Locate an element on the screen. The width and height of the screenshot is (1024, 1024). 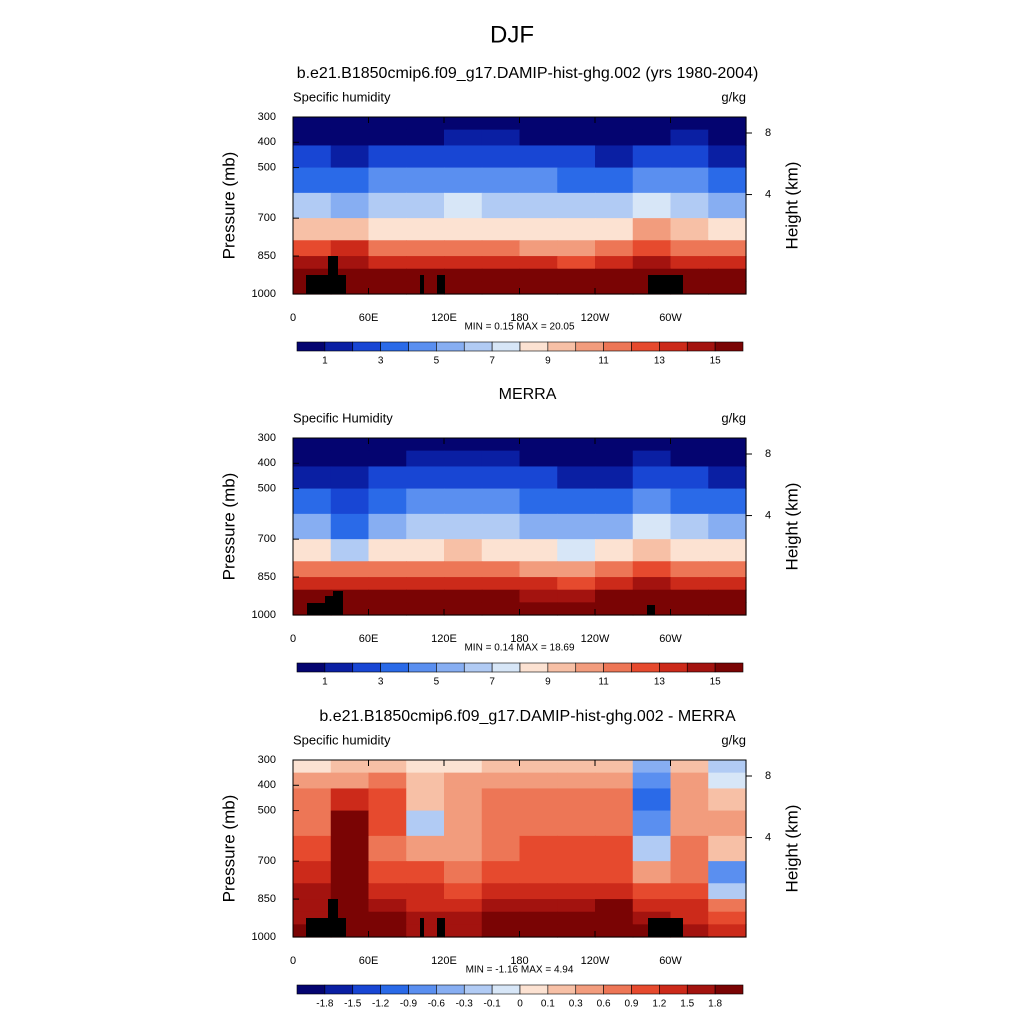
y-tick-label: 300 is located at coordinates (267, 760).